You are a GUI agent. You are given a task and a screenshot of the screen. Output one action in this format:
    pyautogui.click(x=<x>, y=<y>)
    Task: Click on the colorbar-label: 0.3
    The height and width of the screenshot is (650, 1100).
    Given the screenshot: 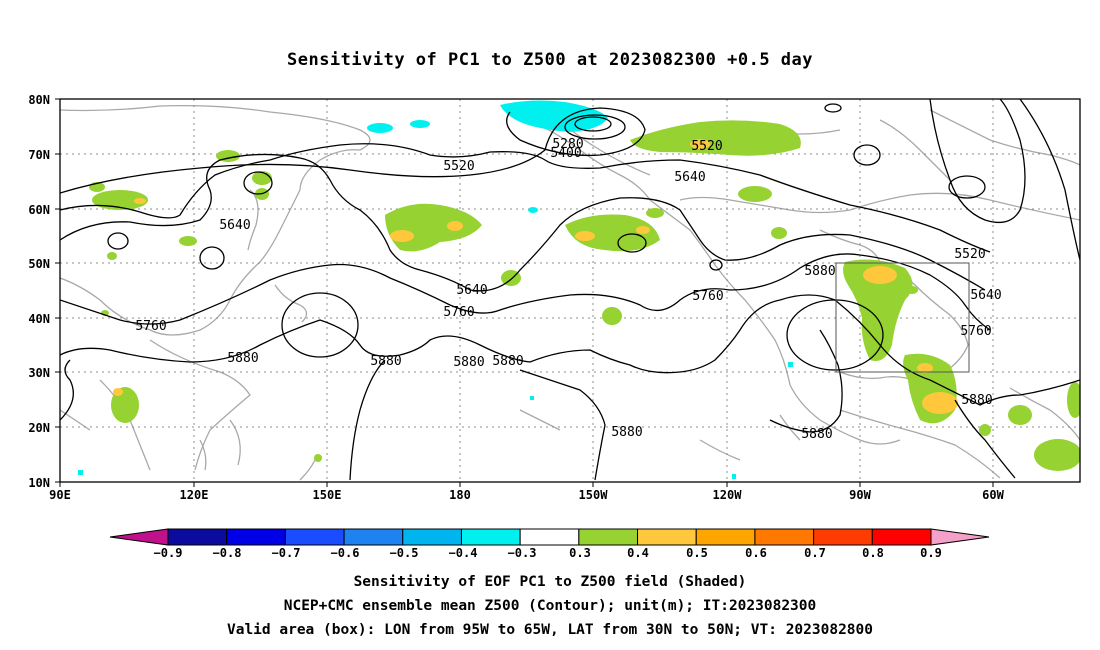 What is the action you would take?
    pyautogui.click(x=580, y=553)
    